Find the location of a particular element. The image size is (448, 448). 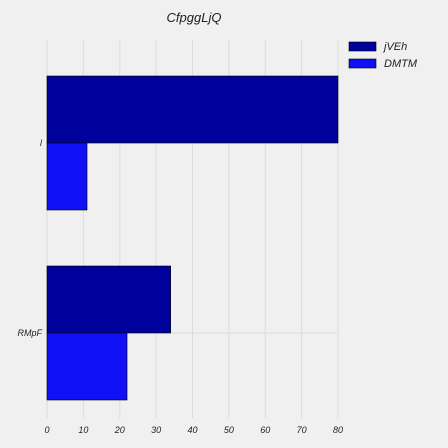

legend-label-DMTM: DMTM is located at coordinates (401, 64).